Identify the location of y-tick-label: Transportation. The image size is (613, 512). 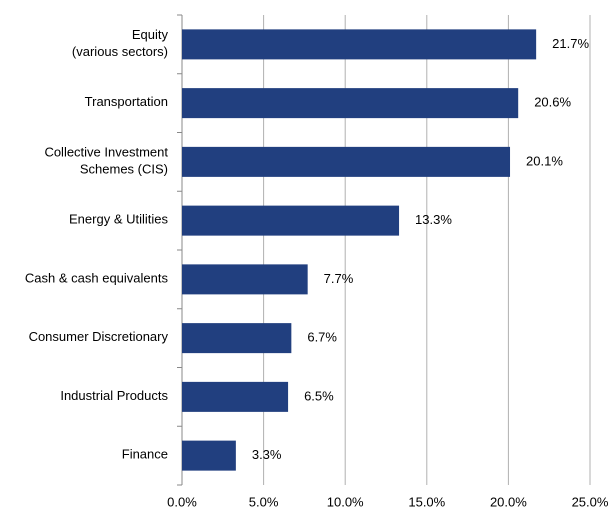
(126, 102).